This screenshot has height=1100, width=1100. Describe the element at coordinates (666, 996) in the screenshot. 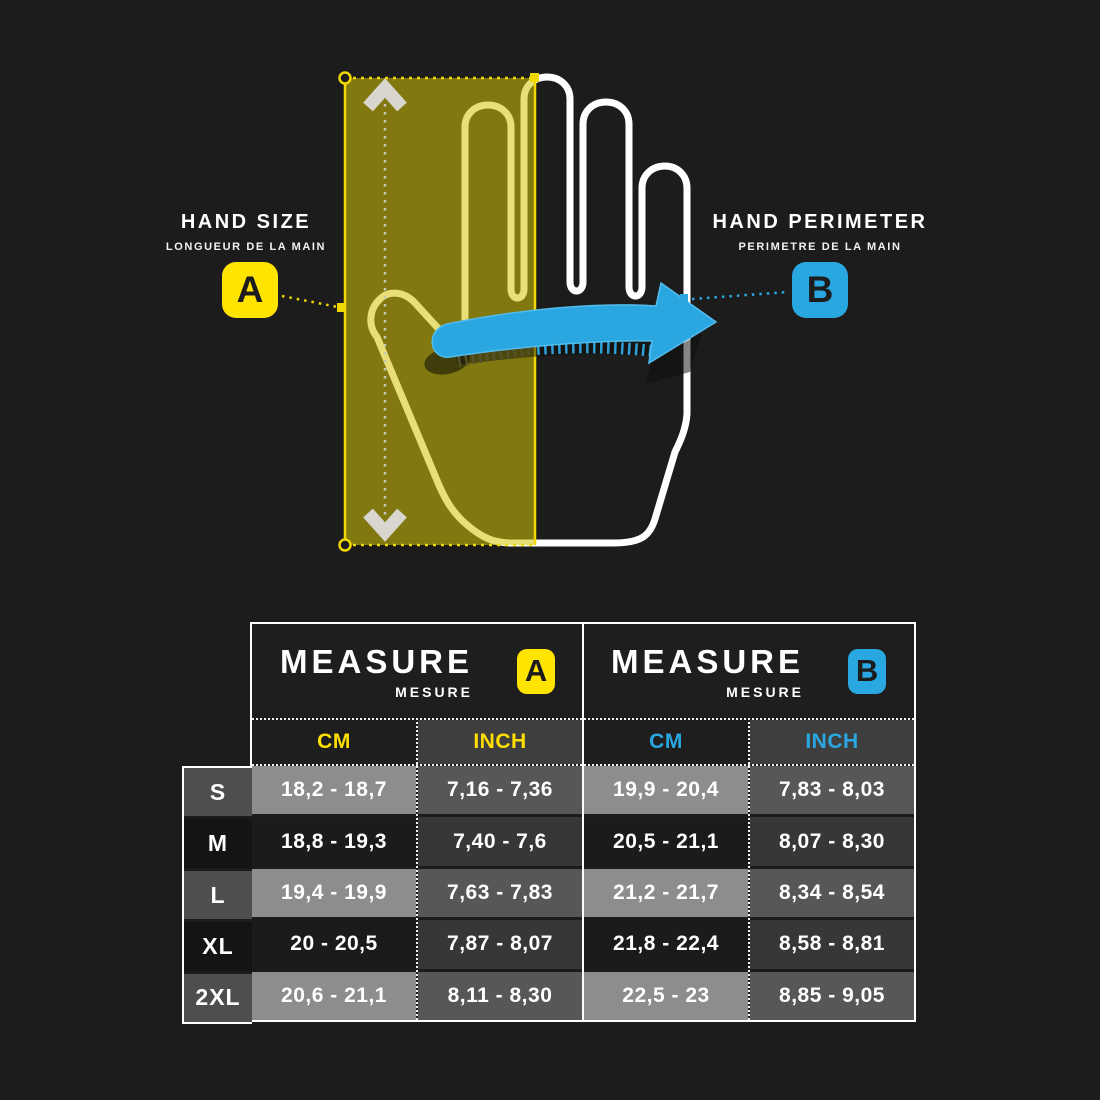

I see `cell-b-cm: 22,5 - 23` at that location.